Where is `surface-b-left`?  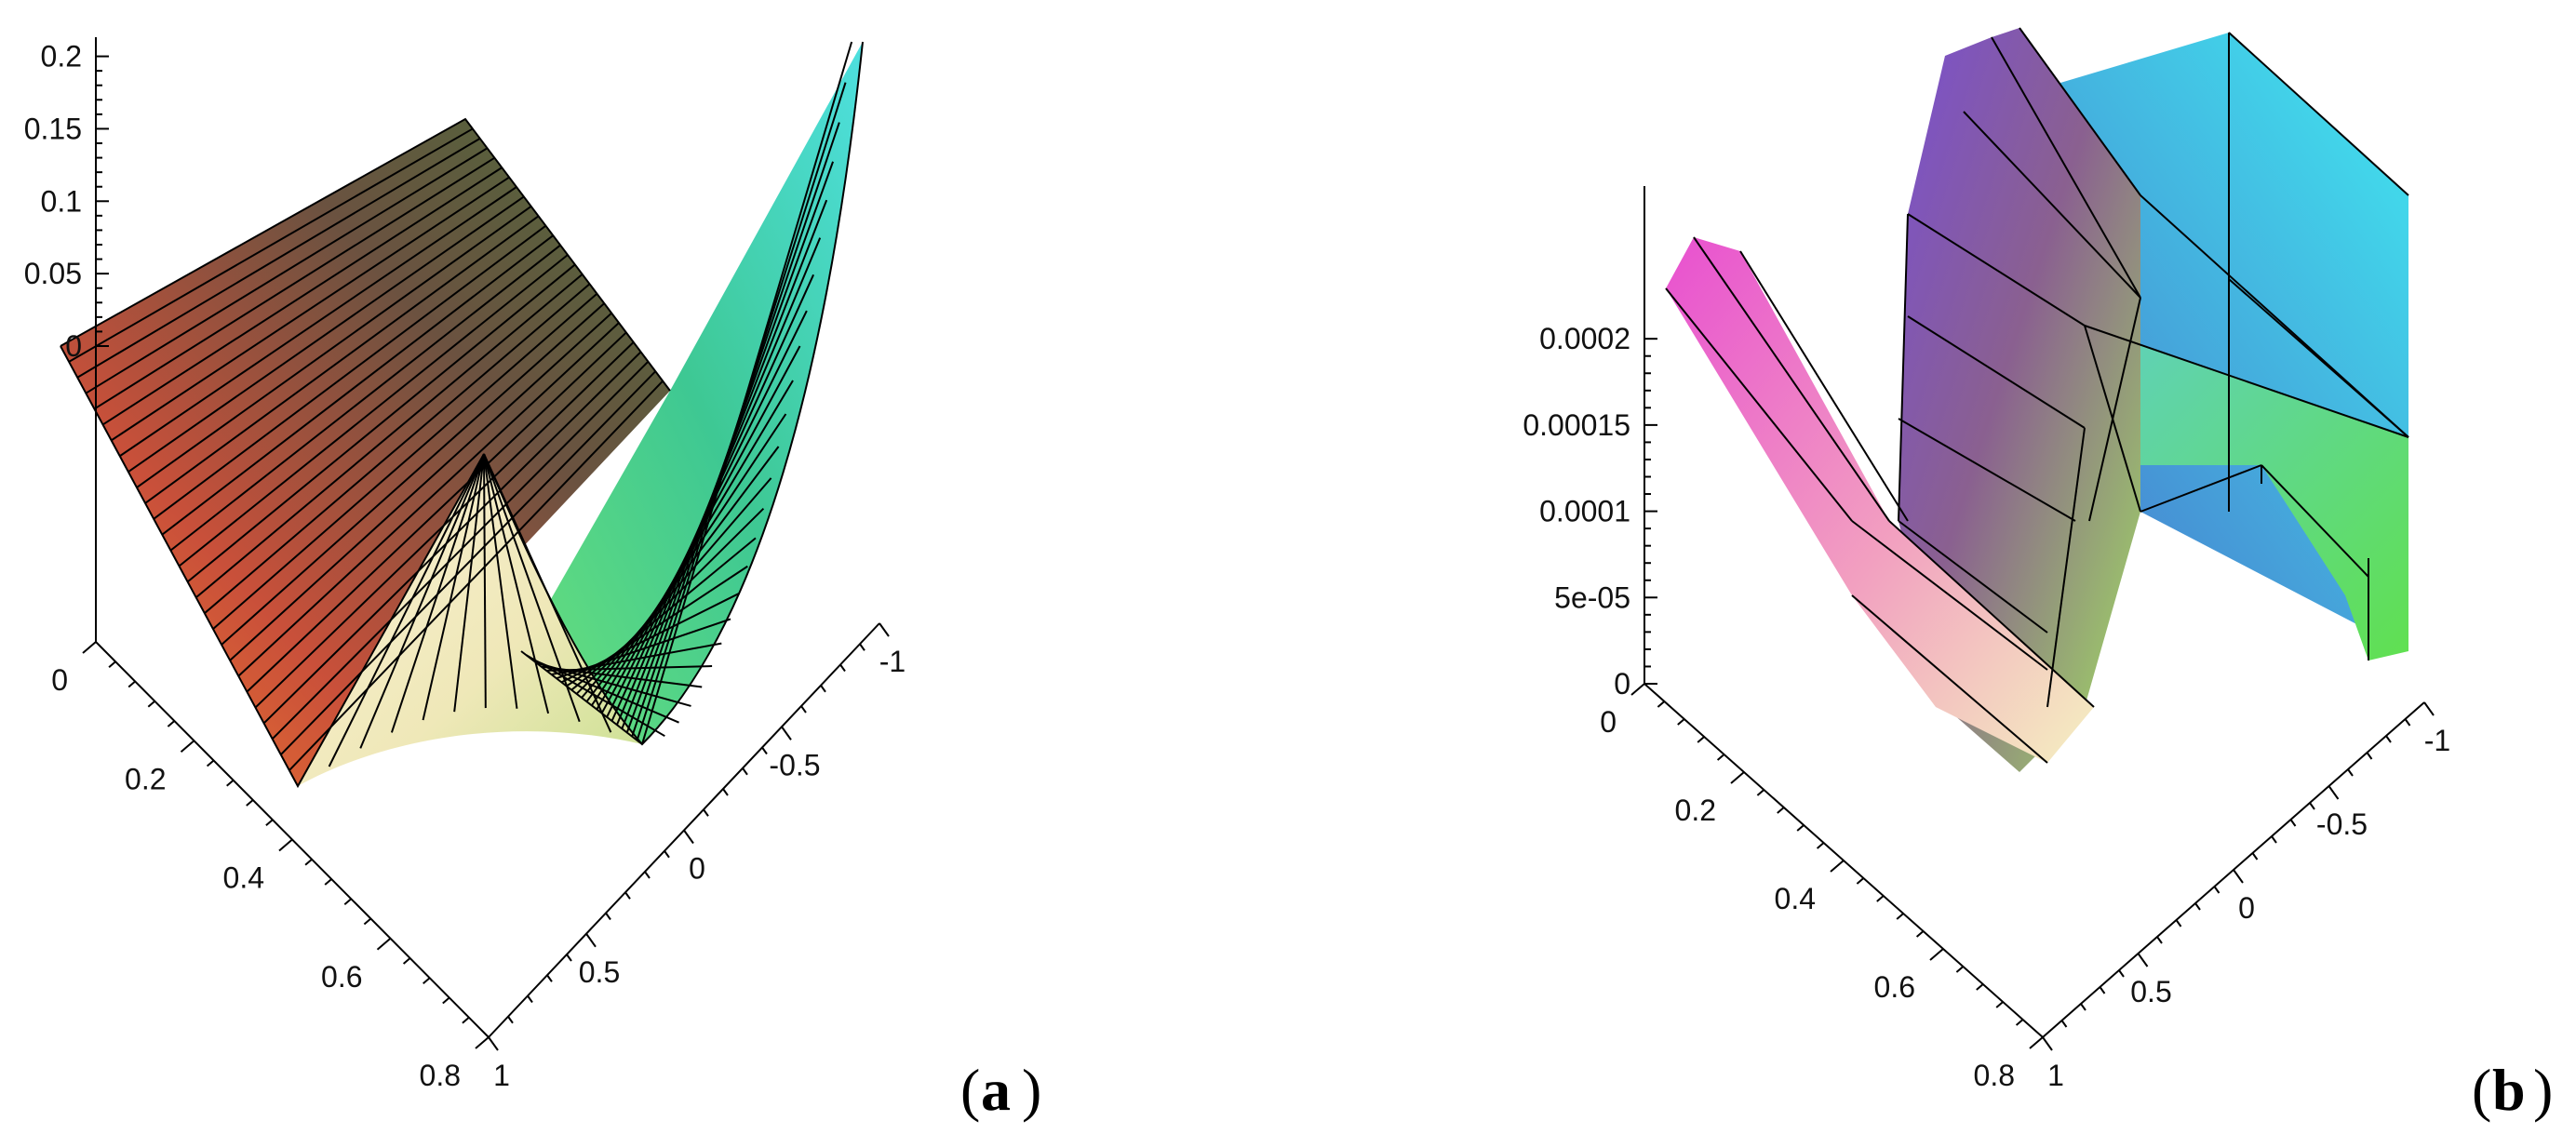 surface-b-left is located at coordinates (1880, 500).